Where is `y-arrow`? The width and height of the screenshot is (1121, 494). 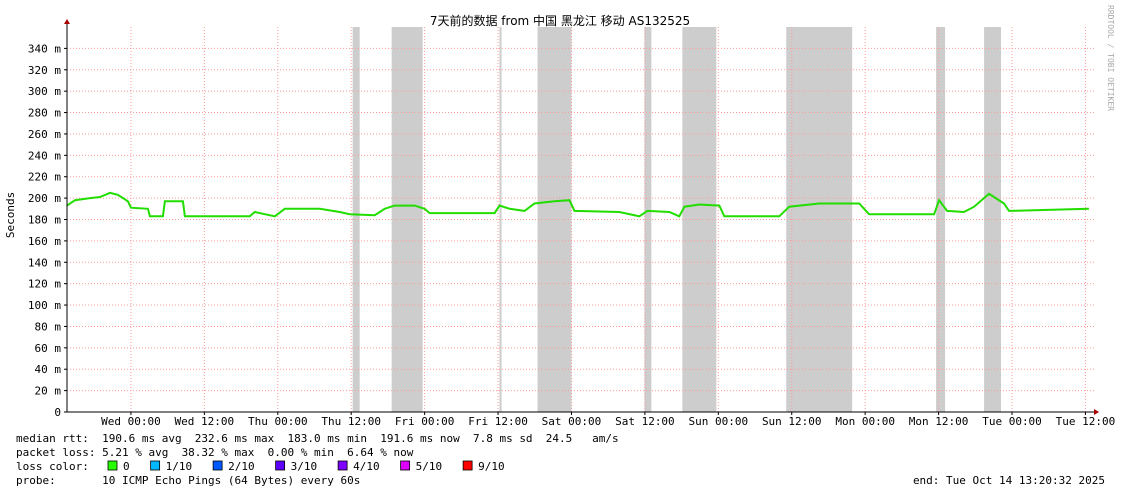 y-arrow is located at coordinates (67, 21).